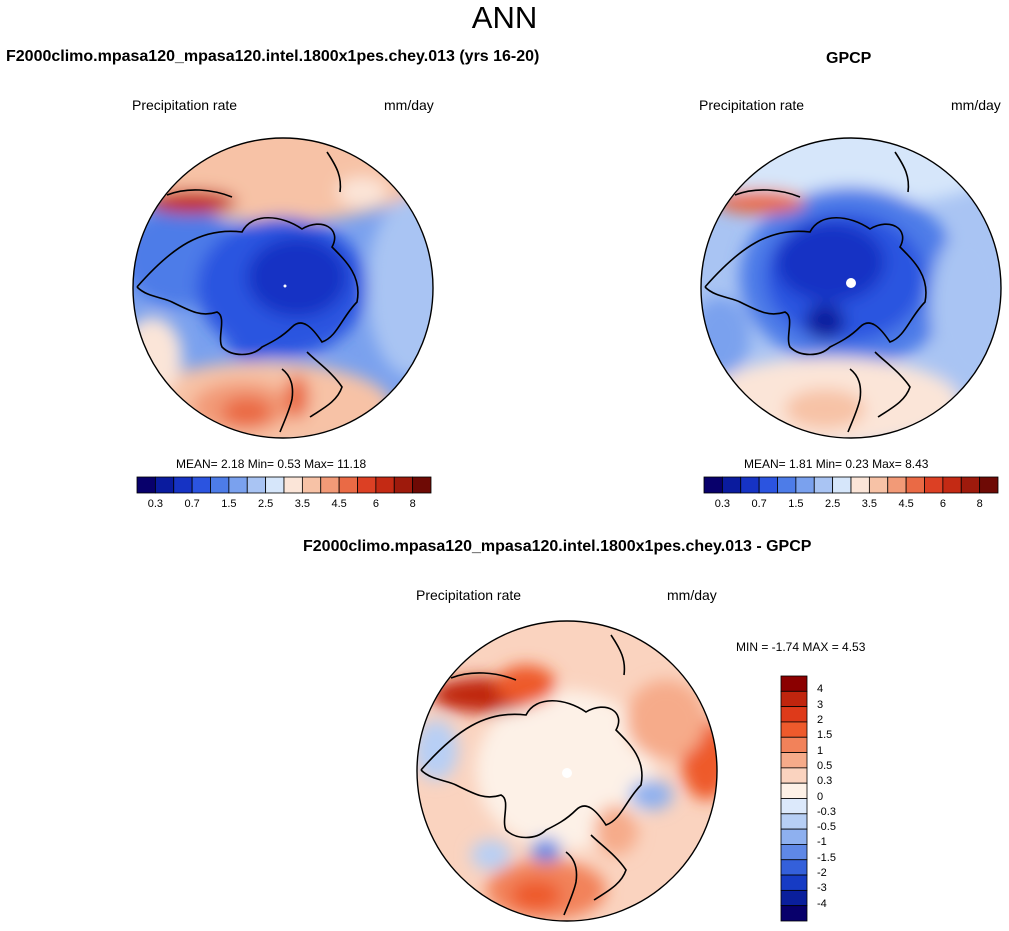  Describe the element at coordinates (822, 903) in the screenshot. I see `colorbar-tick-label: -4` at that location.